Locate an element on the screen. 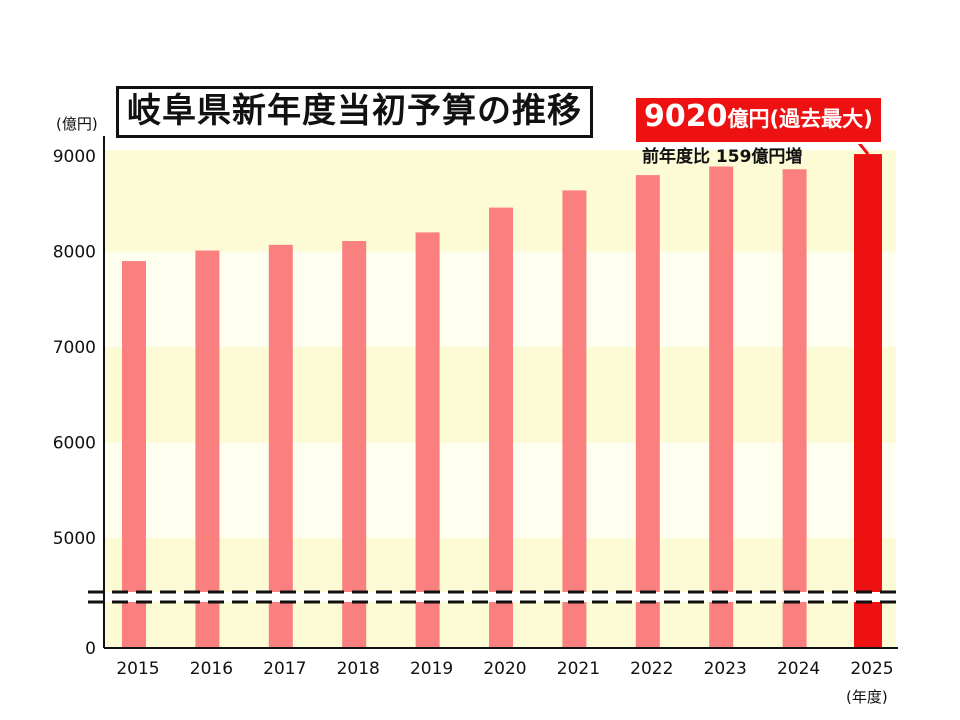 This screenshot has height=720, width=960. y-tick-label: 7000 is located at coordinates (74, 348).